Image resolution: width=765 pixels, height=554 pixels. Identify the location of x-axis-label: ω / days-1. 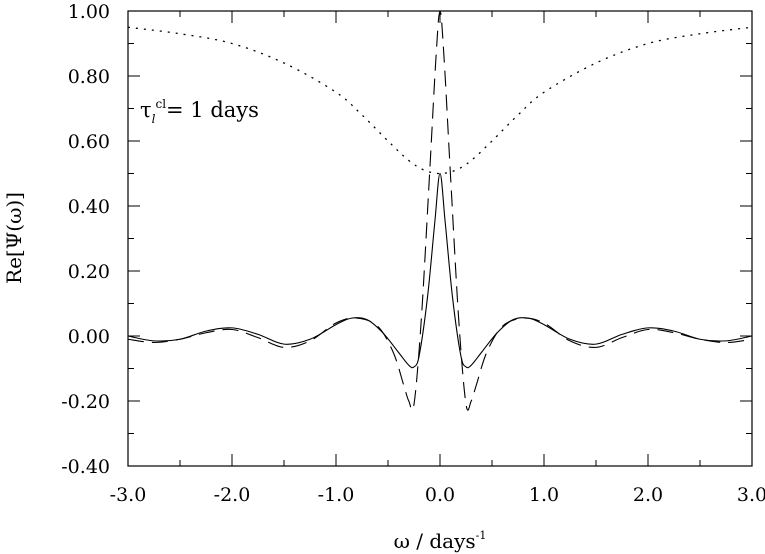
(440, 541).